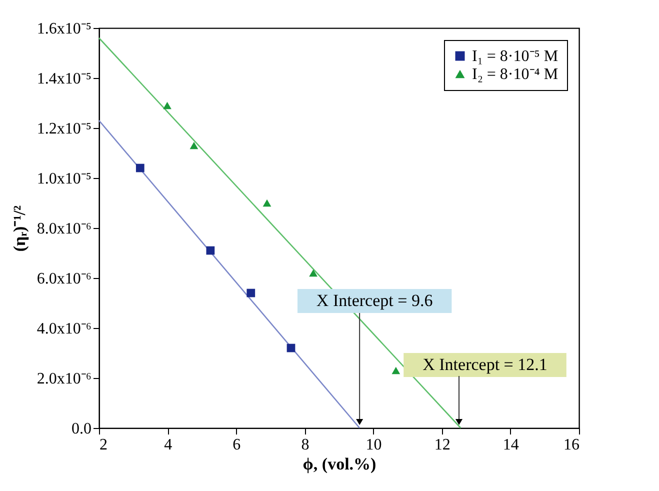 Image resolution: width=659 pixels, height=491 pixels. Describe the element at coordinates (485, 364) in the screenshot. I see `annotation: X Intercept = 12.1` at that location.